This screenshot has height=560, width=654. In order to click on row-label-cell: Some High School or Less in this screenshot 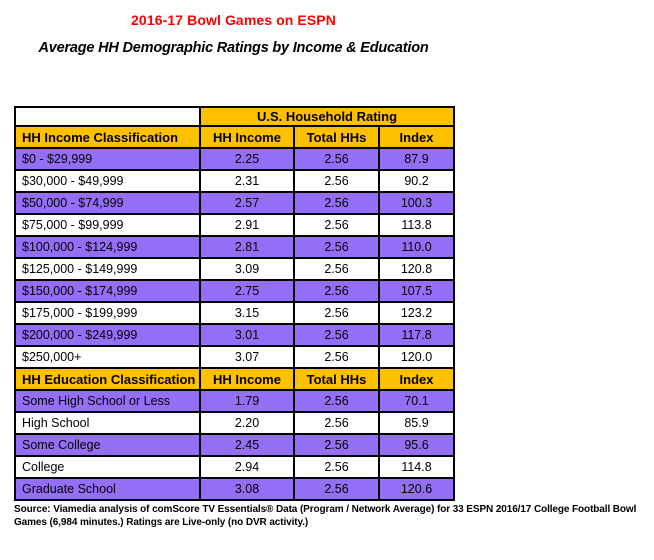, I will do `click(107, 401)`.